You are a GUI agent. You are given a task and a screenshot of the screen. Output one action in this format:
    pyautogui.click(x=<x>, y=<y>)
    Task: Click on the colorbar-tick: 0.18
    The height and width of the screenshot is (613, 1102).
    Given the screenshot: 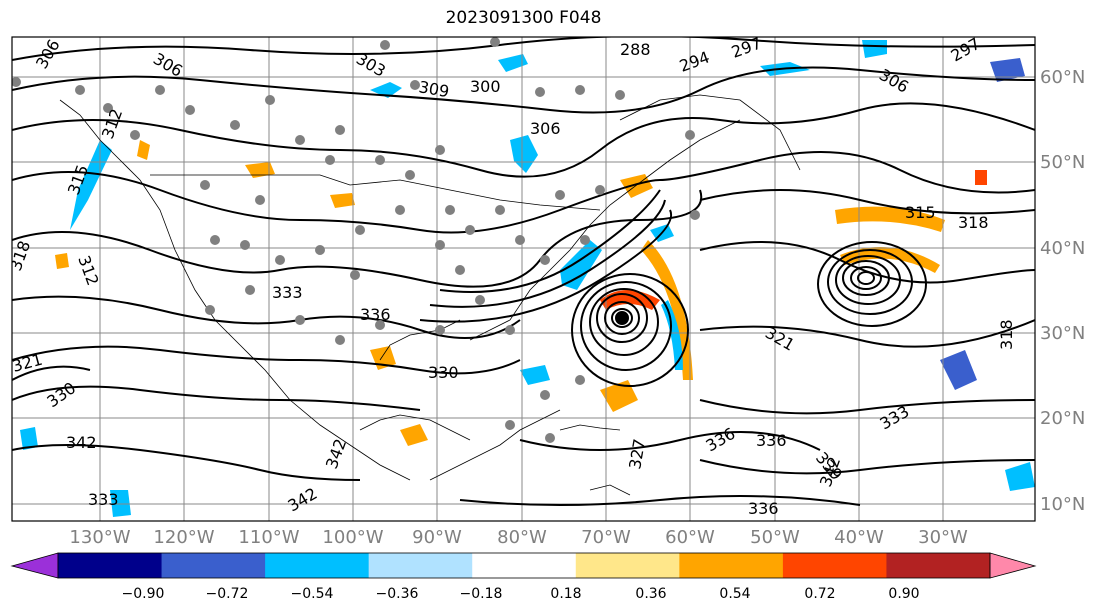 What is the action you would take?
    pyautogui.click(x=565, y=594)
    